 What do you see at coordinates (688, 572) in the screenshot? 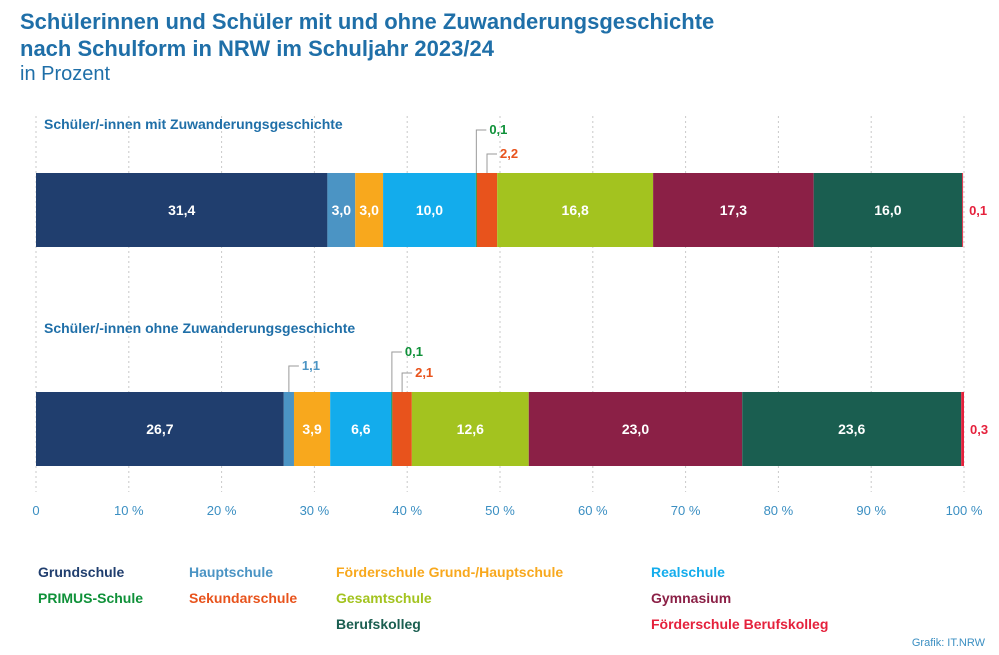
I see `legend-item: Realschule` at bounding box center [688, 572].